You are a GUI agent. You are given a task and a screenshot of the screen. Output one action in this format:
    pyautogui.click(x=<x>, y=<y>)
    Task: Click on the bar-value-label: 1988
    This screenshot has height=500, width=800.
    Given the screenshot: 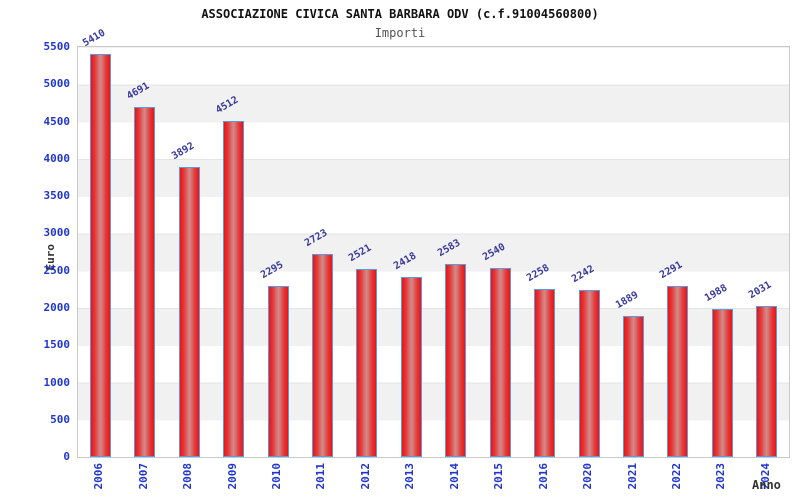 What is the action you would take?
    pyautogui.click(x=716, y=293)
    